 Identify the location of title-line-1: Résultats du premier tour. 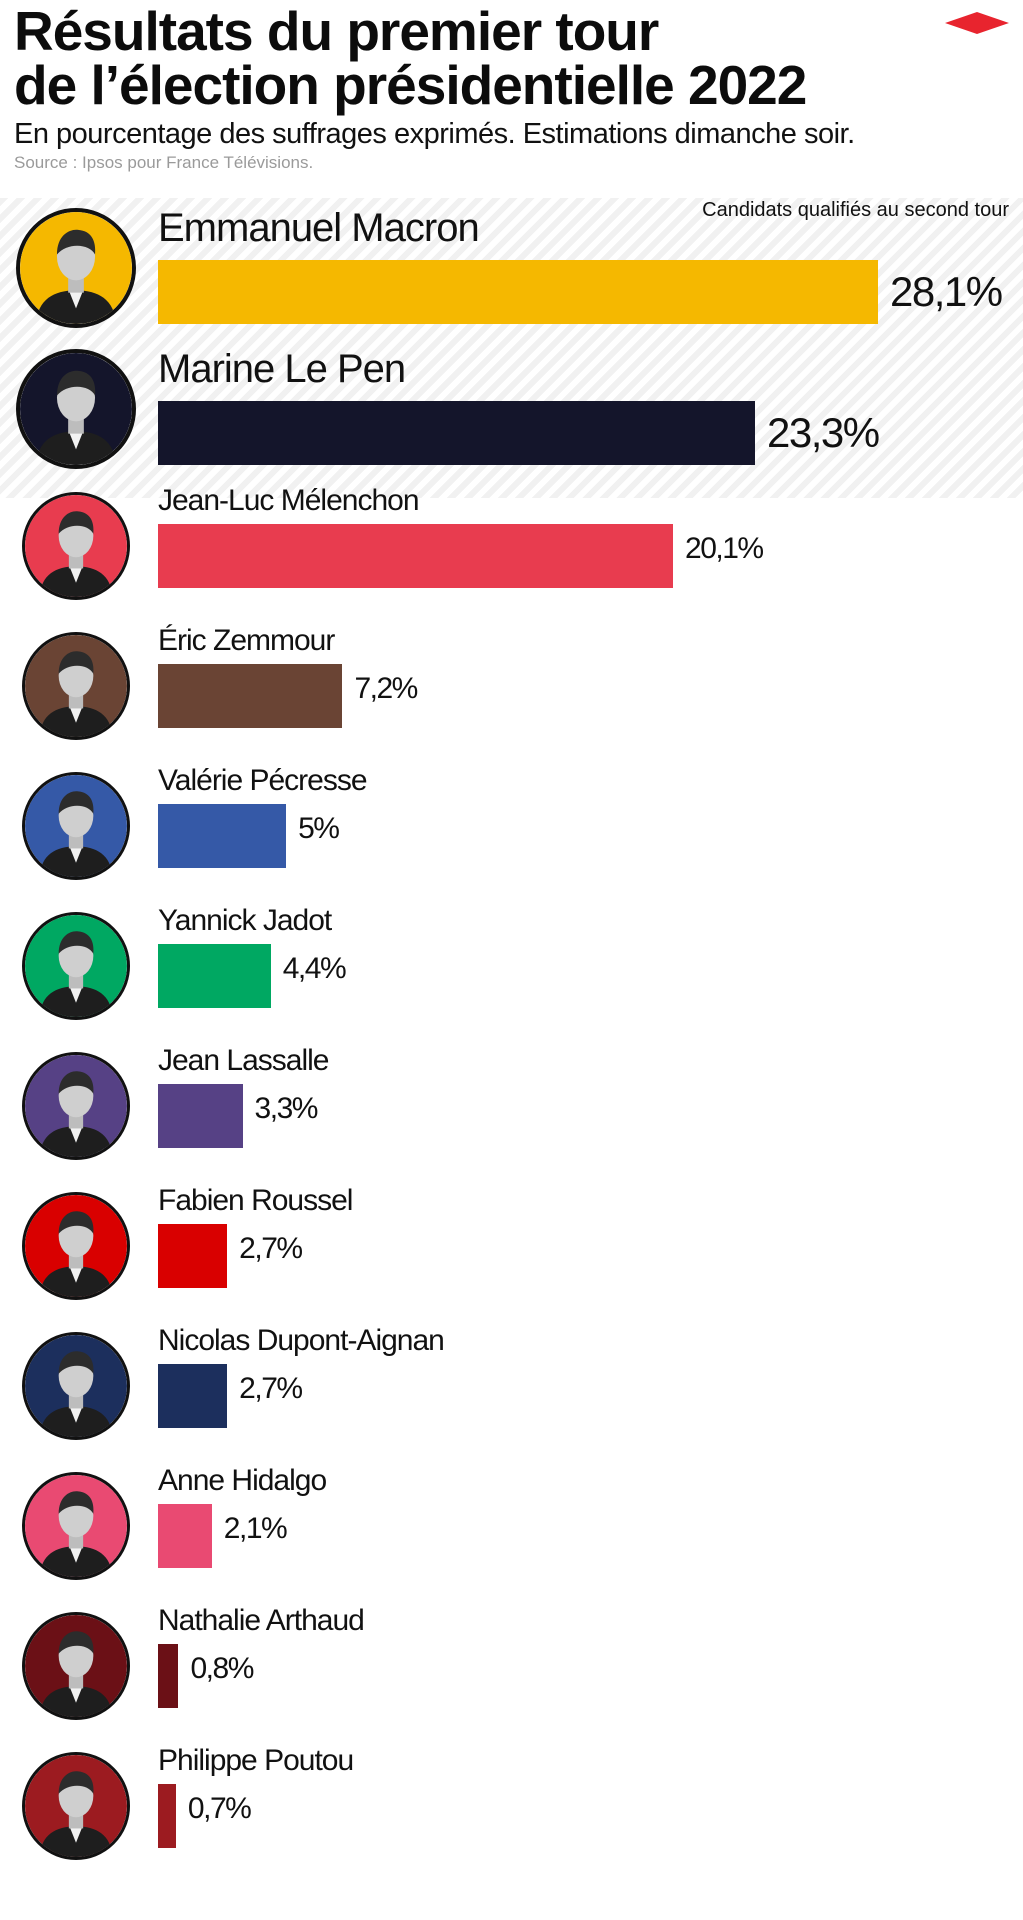
(336, 31).